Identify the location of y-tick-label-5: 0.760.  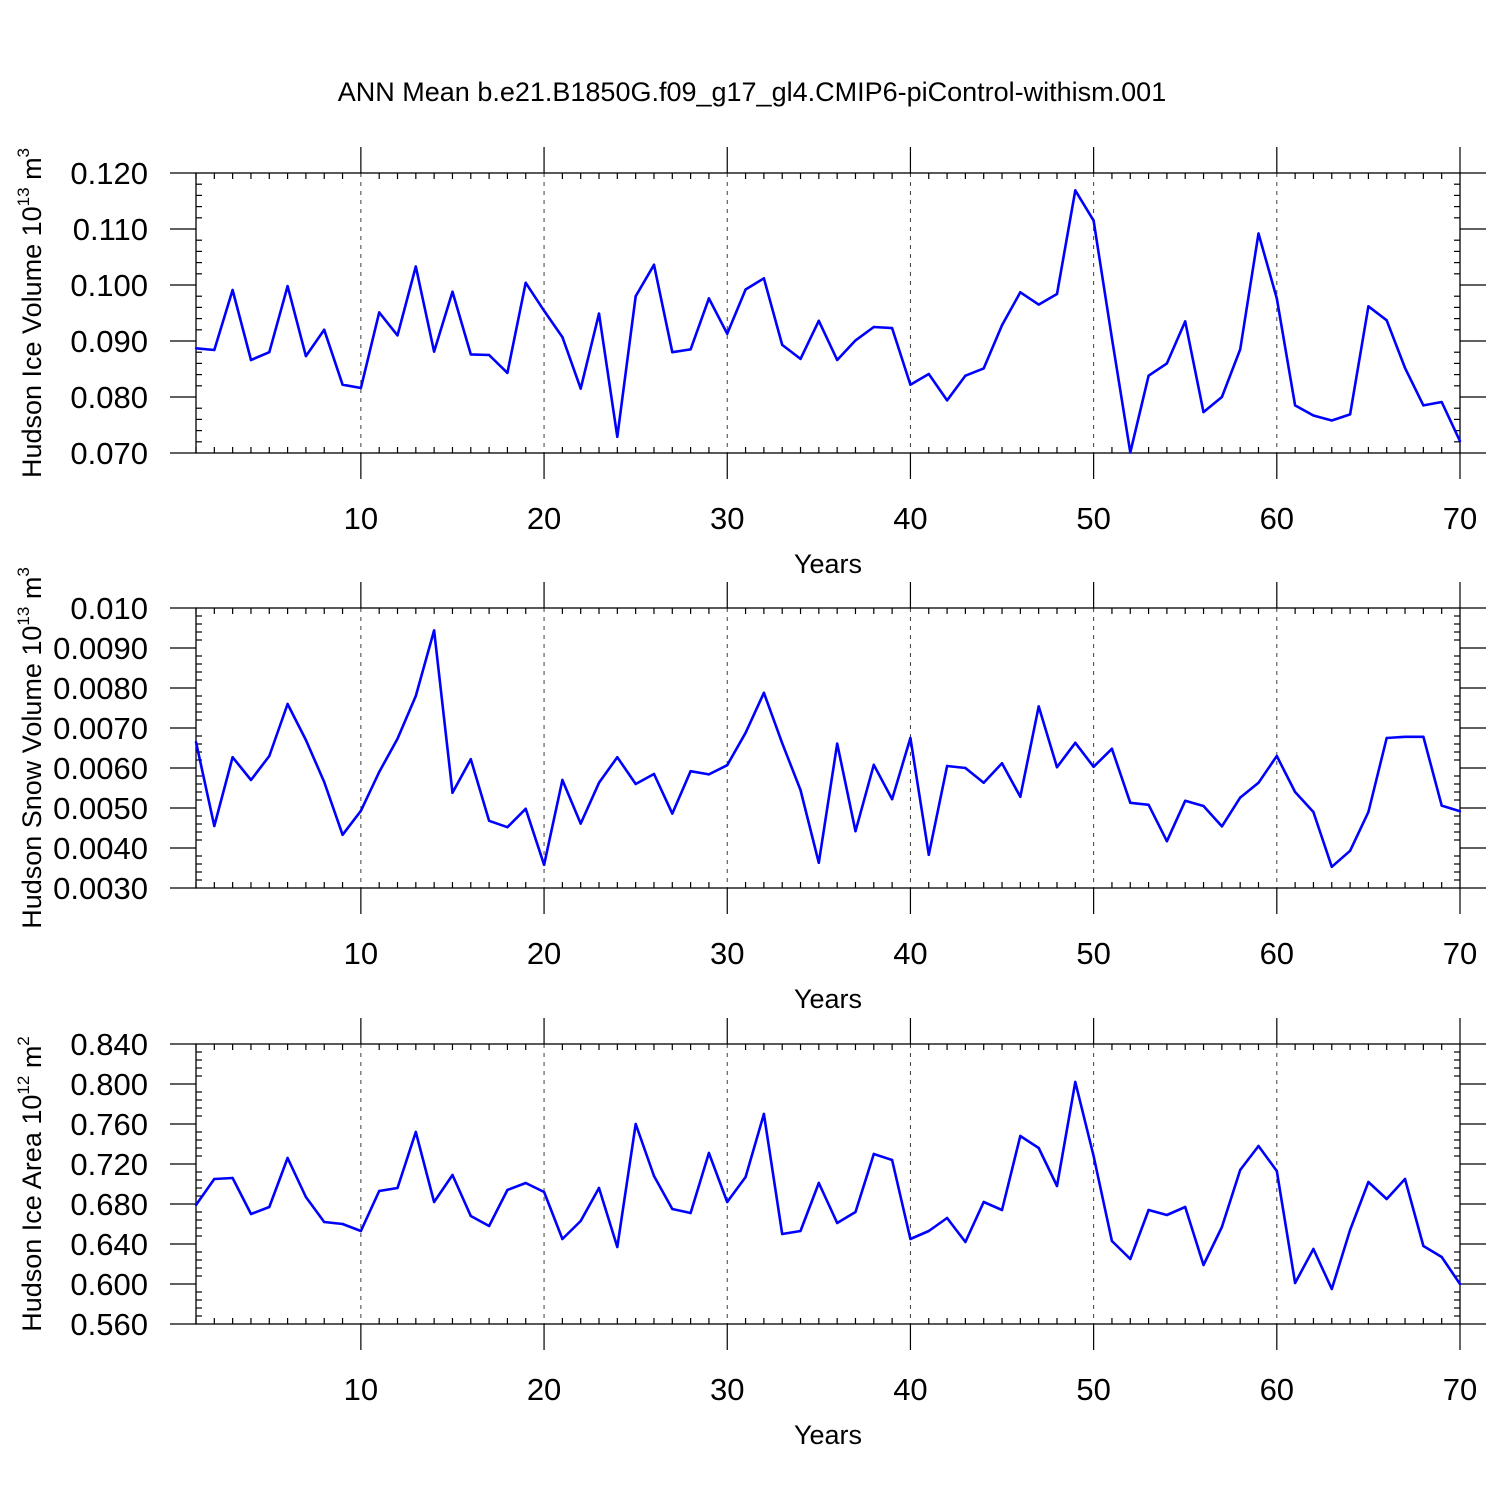
(109, 1124).